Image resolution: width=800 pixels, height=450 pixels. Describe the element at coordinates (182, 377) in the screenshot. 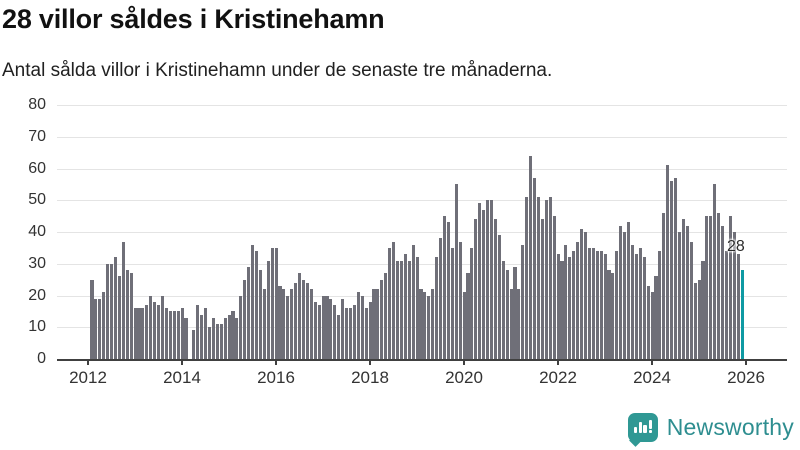

I see `x-axis-tick-label: 2014` at that location.